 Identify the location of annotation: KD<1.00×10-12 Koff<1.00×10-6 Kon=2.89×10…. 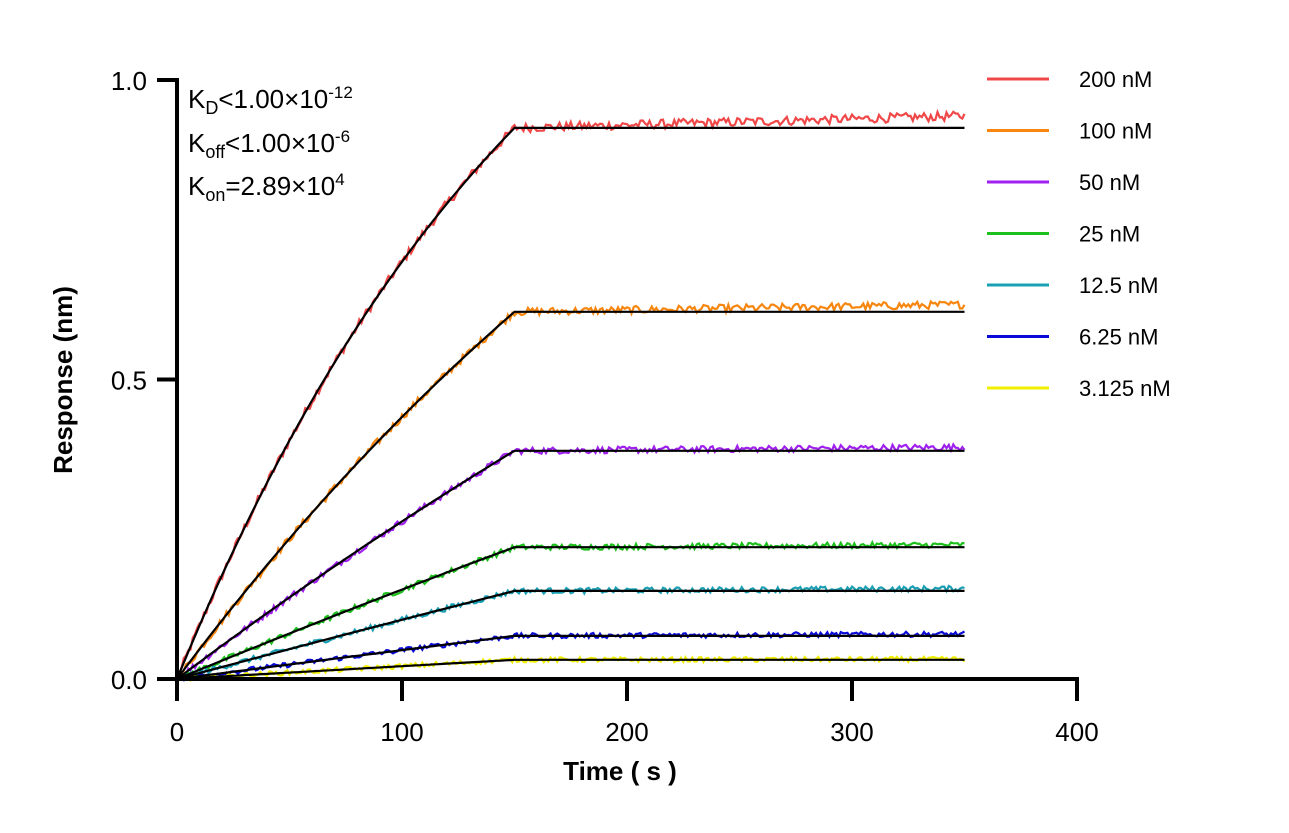
(270, 144).